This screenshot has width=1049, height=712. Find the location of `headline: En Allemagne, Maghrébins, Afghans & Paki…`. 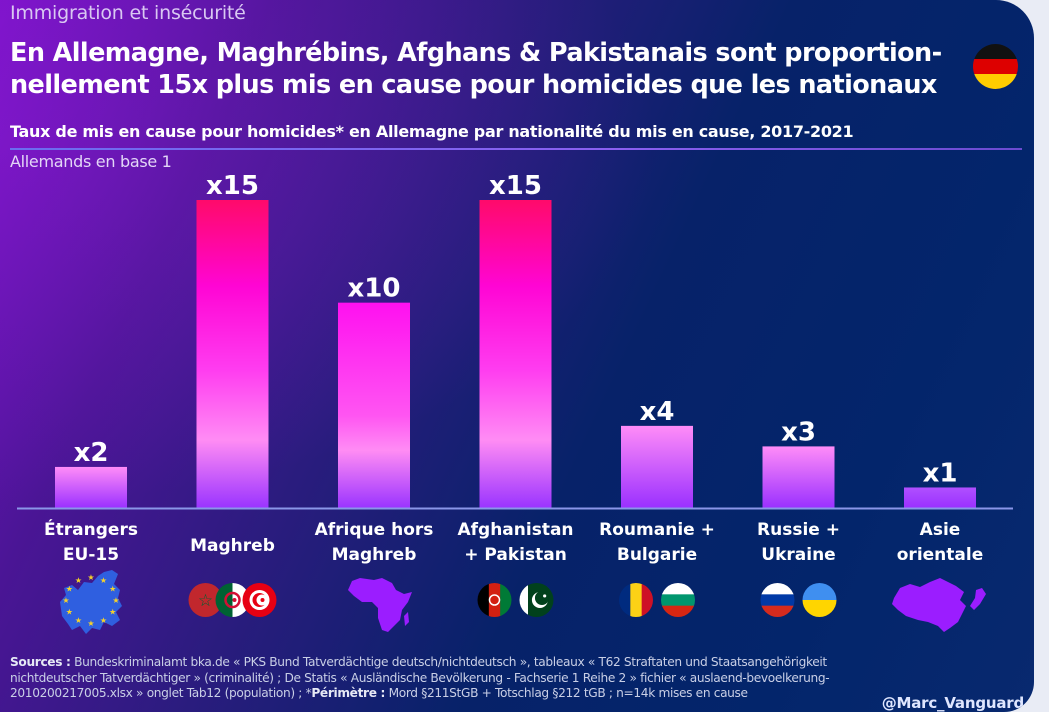

headline: En Allemagne, Maghrébins, Afghans & Paki… is located at coordinates (485, 69).